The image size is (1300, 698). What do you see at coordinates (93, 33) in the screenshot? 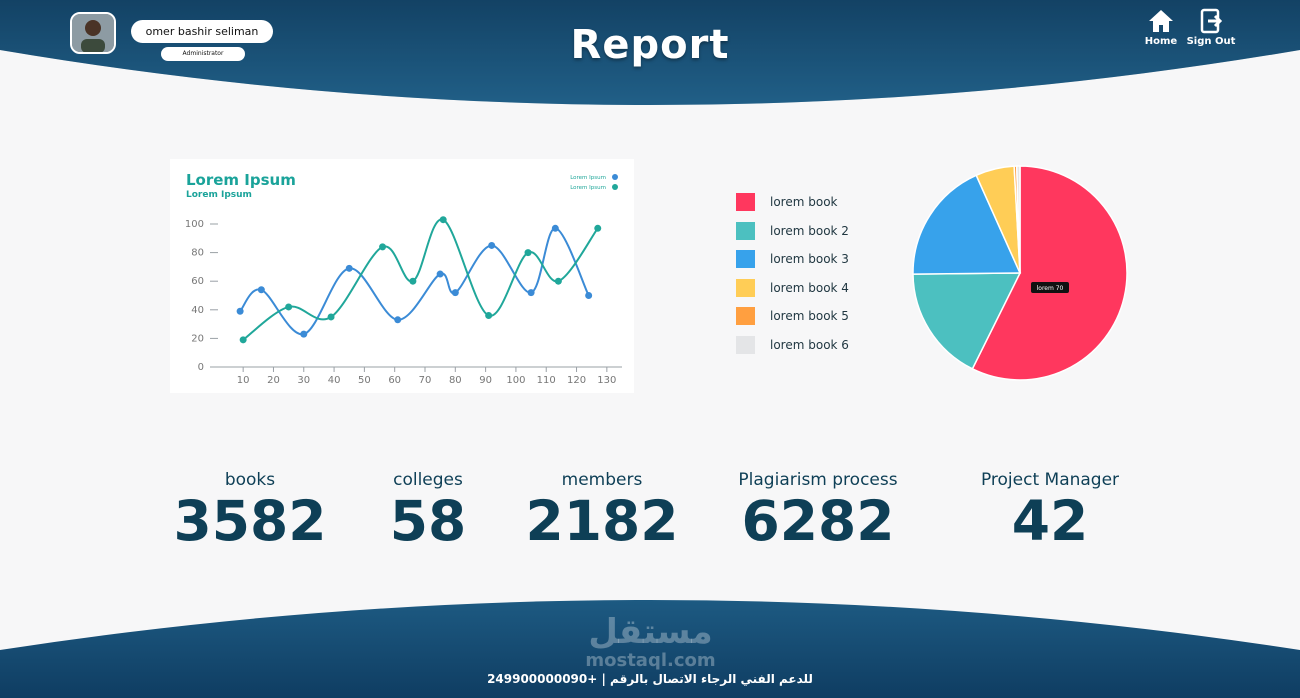
I see `avatar` at bounding box center [93, 33].